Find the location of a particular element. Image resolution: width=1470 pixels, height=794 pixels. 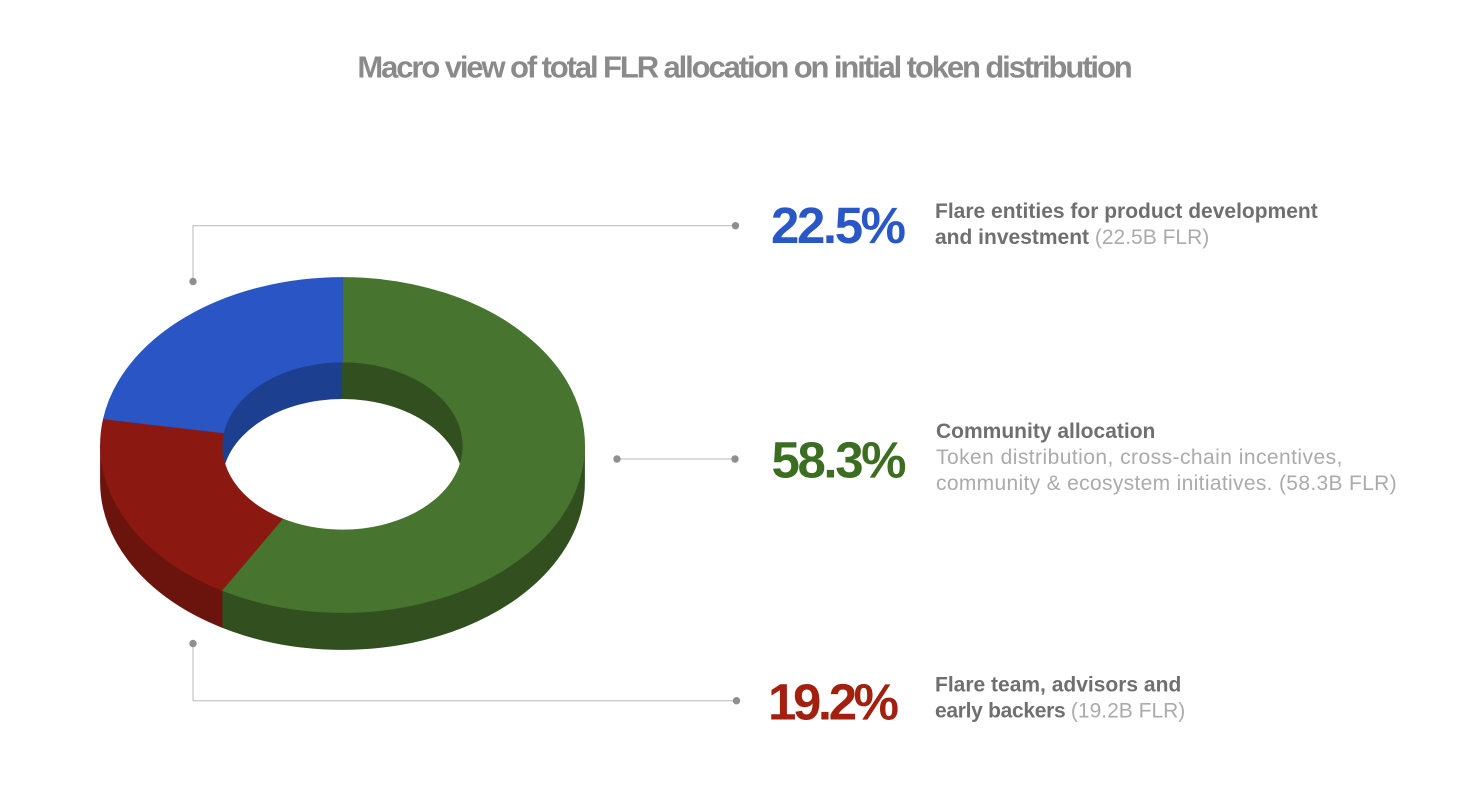

svg-text: Flare team, advisors and is located at coordinates (1058, 685).